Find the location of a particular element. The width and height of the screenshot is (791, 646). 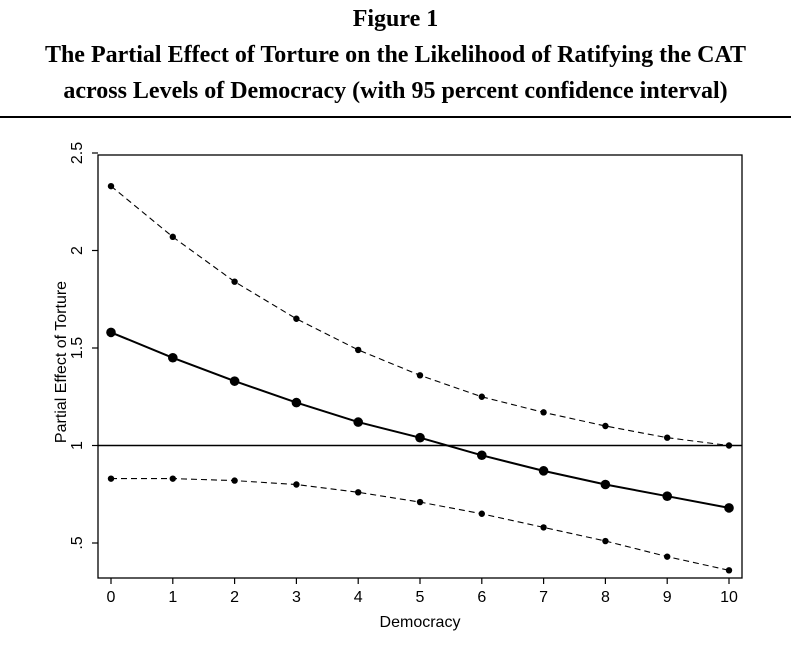

x-tick-label: 2 is located at coordinates (234, 597).